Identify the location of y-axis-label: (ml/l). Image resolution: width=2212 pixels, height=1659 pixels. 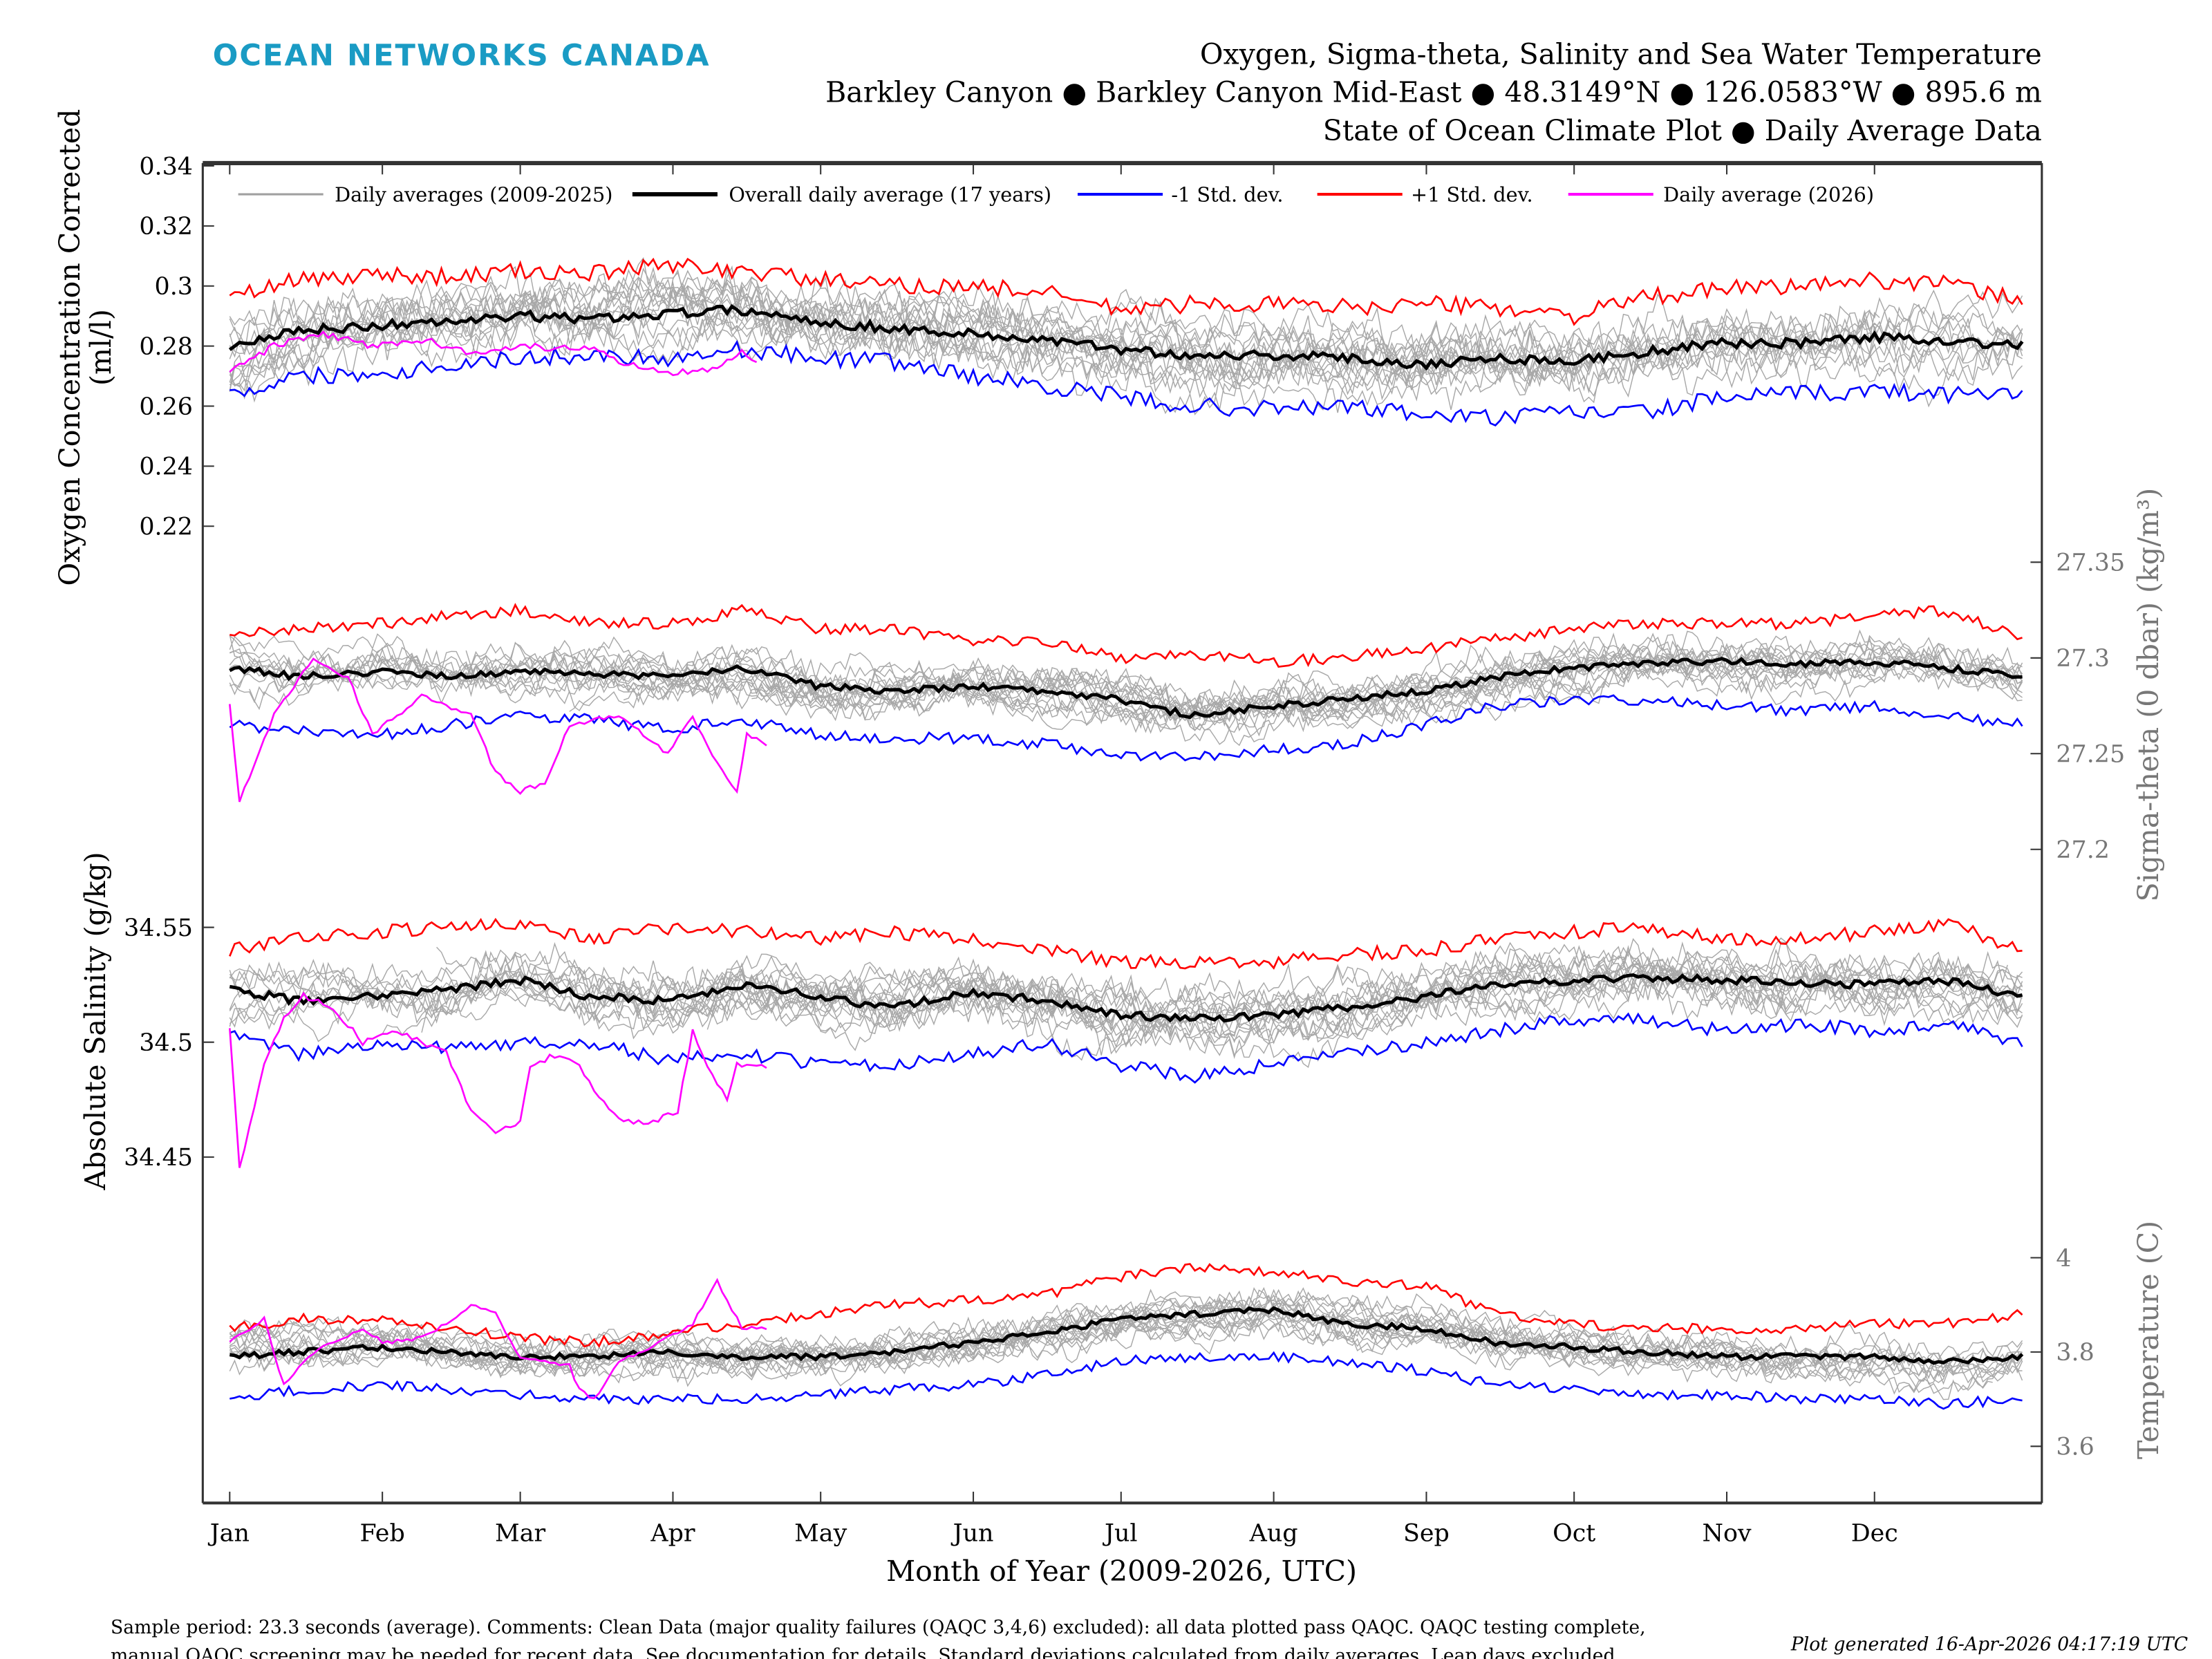
(101, 347).